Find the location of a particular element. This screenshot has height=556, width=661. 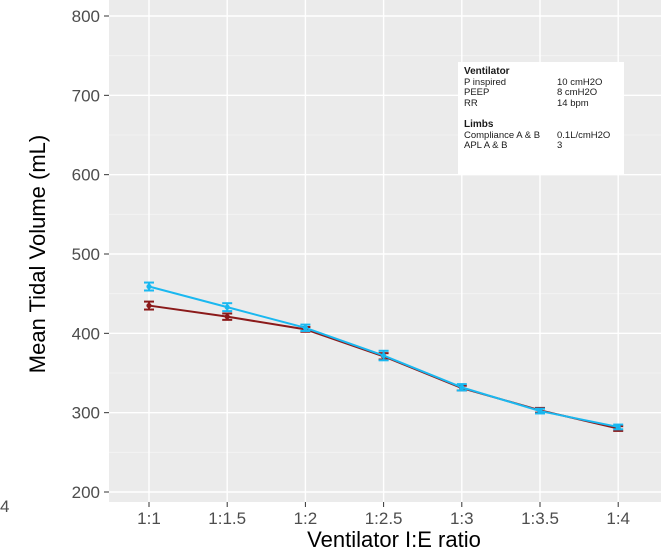

x-axis-title: Ventilator I:E ratio is located at coordinates (394, 539).